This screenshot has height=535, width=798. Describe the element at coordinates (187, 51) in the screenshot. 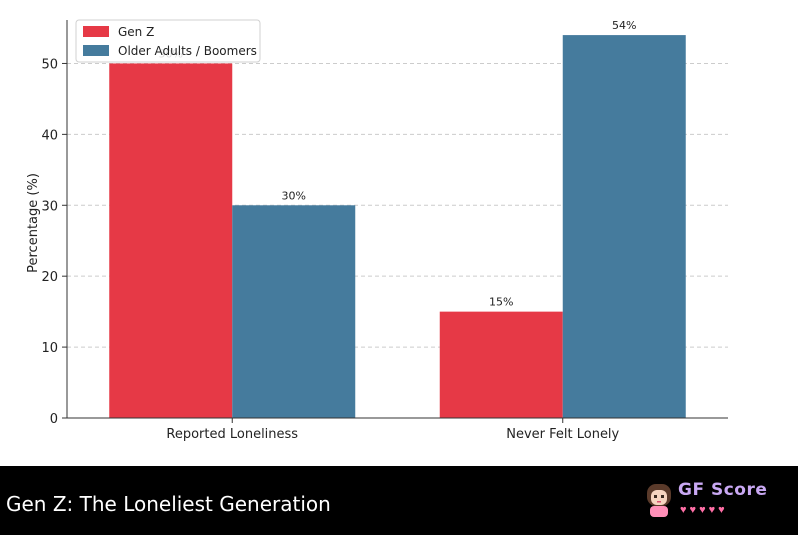

I see `legend-label-1: Older Adults / Boomers` at that location.